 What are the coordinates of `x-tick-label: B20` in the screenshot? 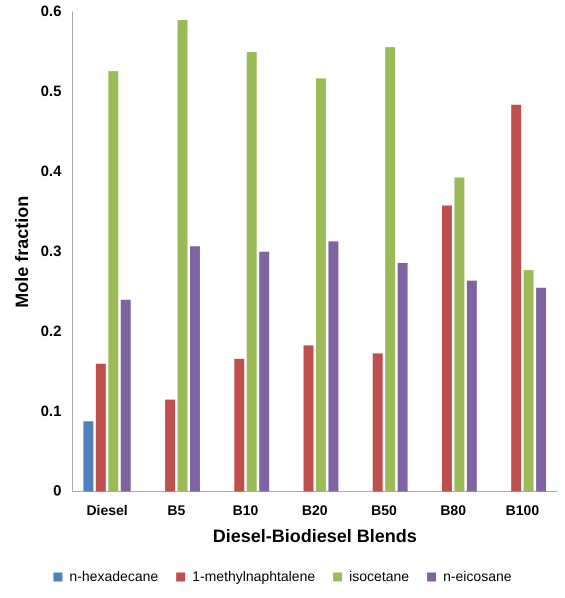 It's located at (315, 510).